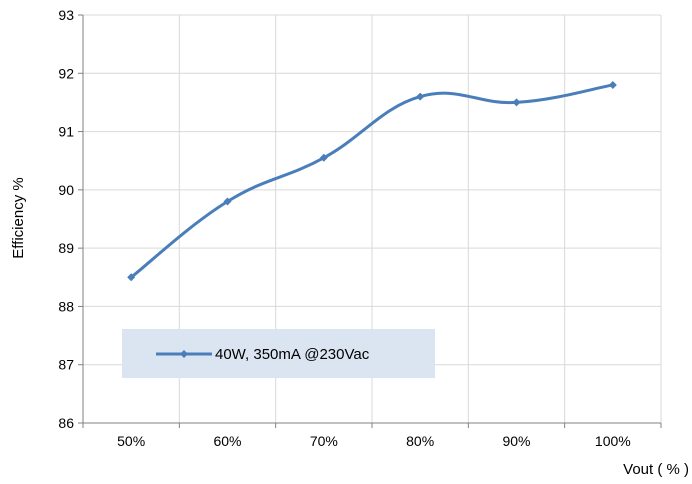 This screenshot has height=484, width=692. I want to click on x-axis-label: Vout ( % ), so click(656, 469).